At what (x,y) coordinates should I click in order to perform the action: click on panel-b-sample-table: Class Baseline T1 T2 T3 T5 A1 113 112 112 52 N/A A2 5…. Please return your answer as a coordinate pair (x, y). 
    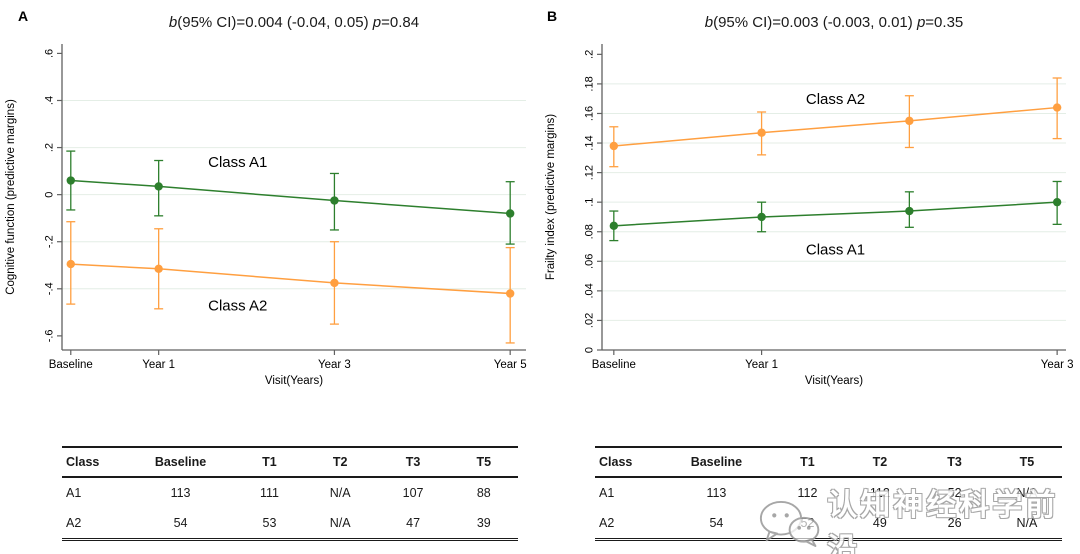
    Looking at the image, I should click on (828, 493).